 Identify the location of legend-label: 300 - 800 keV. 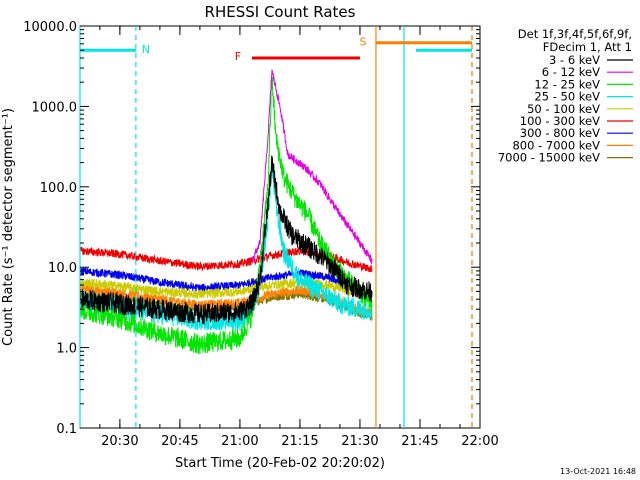
(560, 133).